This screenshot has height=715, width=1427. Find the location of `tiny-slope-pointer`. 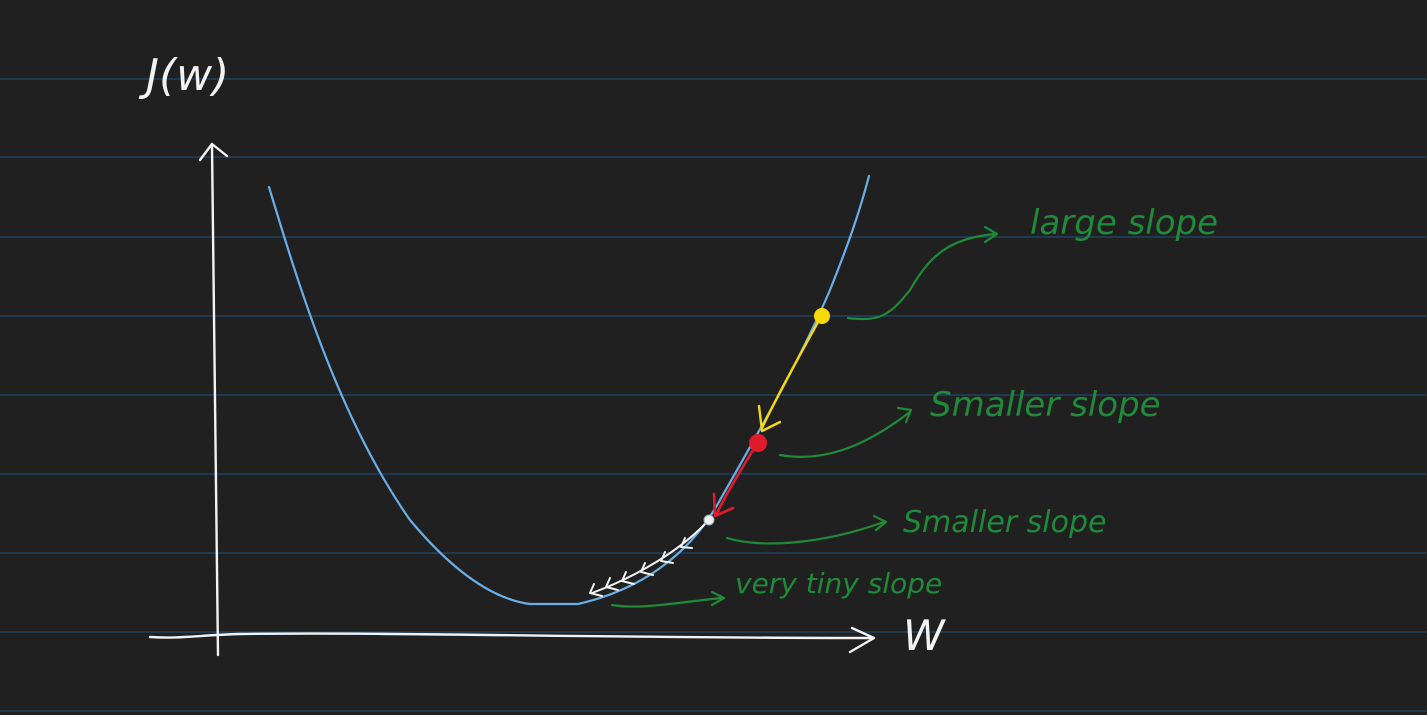

tiny-slope-pointer is located at coordinates (667, 602).